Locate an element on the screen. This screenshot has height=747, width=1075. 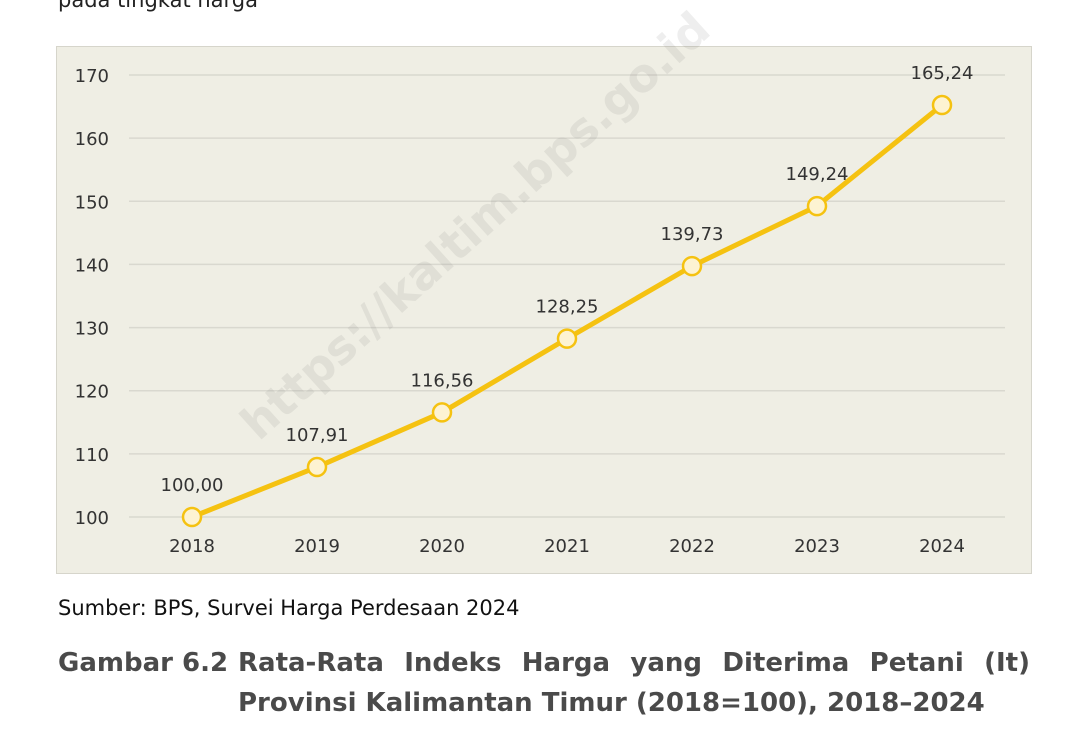
y-tick-label: 120 is located at coordinates (92, 392).